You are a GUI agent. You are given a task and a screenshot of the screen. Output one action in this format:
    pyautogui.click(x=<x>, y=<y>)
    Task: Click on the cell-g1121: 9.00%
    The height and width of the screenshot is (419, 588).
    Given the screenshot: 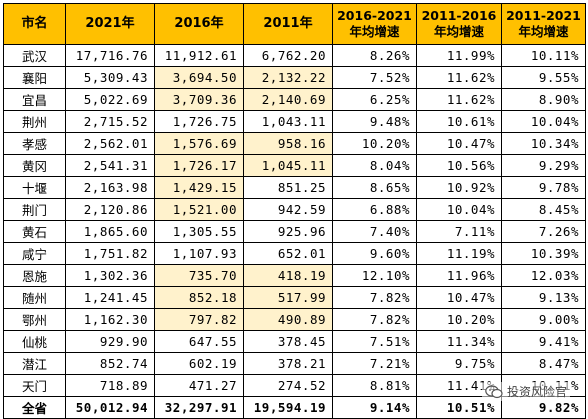 What is the action you would take?
    pyautogui.click(x=543, y=319)
    